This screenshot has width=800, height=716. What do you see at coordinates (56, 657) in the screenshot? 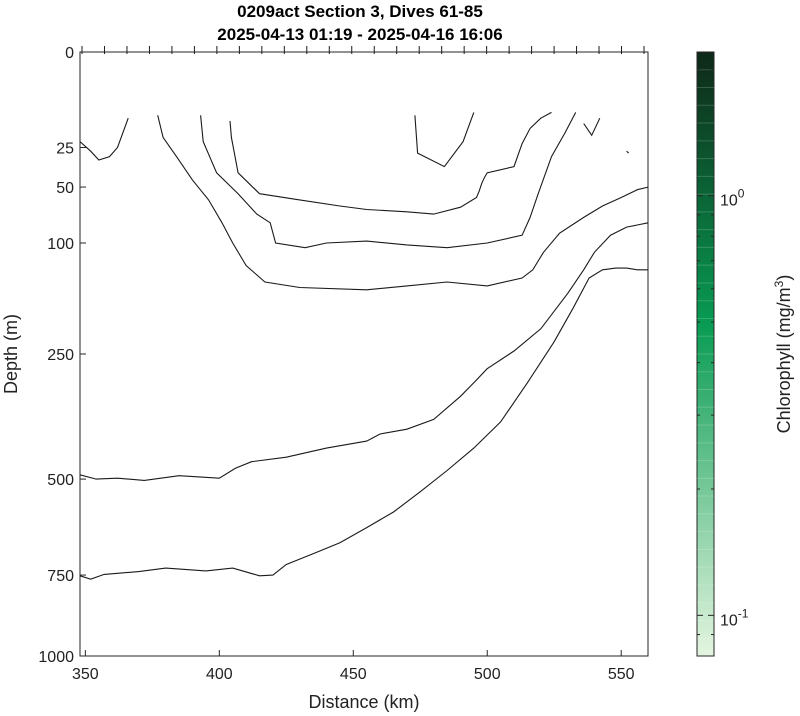
I see `y-tick-label: 1000` at bounding box center [56, 657].